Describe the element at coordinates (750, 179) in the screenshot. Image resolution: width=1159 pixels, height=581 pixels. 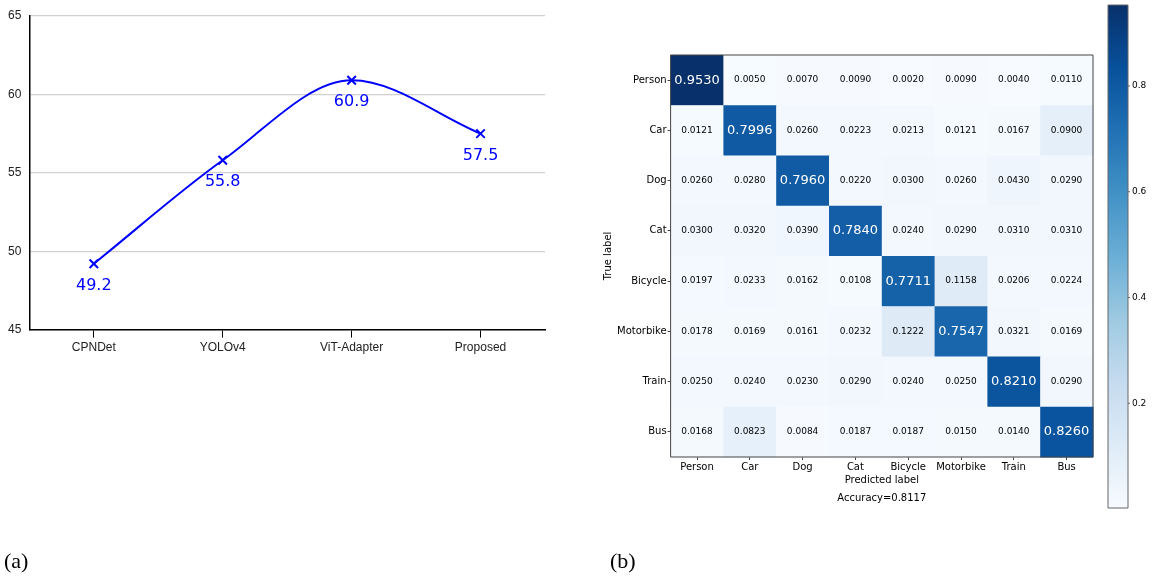
I see `data-label: 0.0280` at that location.